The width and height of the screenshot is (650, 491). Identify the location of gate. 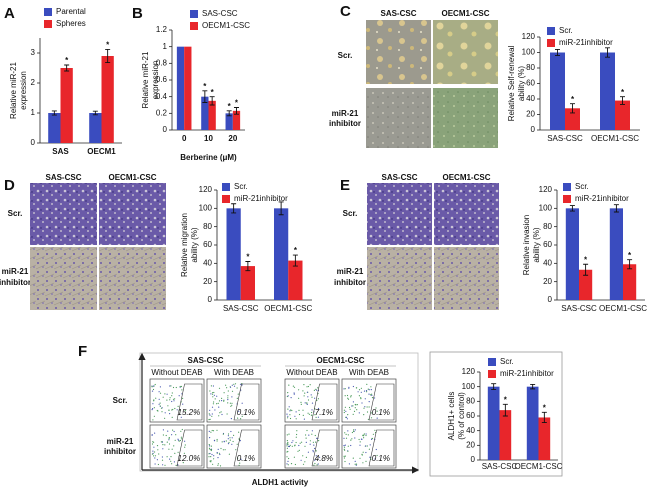
(189, 448).